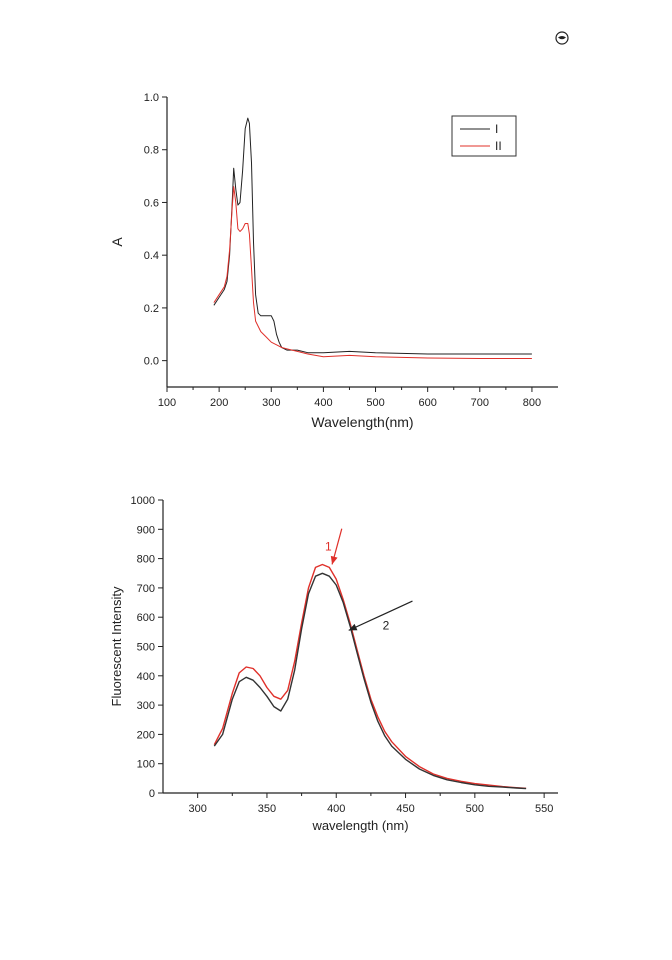  Describe the element at coordinates (146, 677) in the screenshot. I see `y-tick-label: 400` at that location.